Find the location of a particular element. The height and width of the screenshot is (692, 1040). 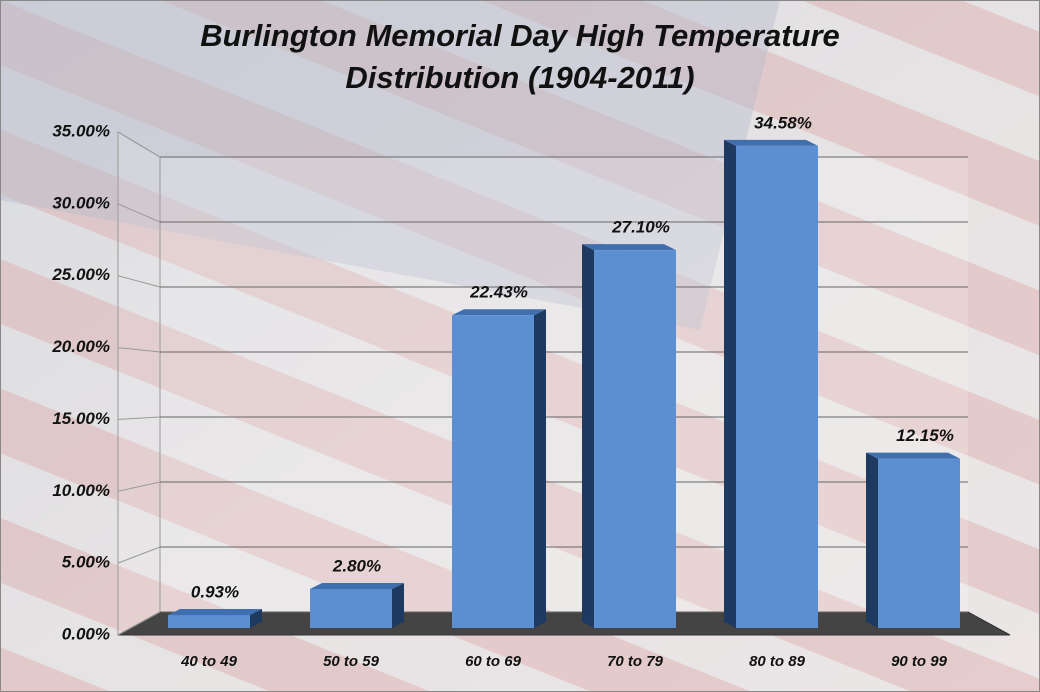

x-tick-label: 90 to 99 is located at coordinates (919, 661).